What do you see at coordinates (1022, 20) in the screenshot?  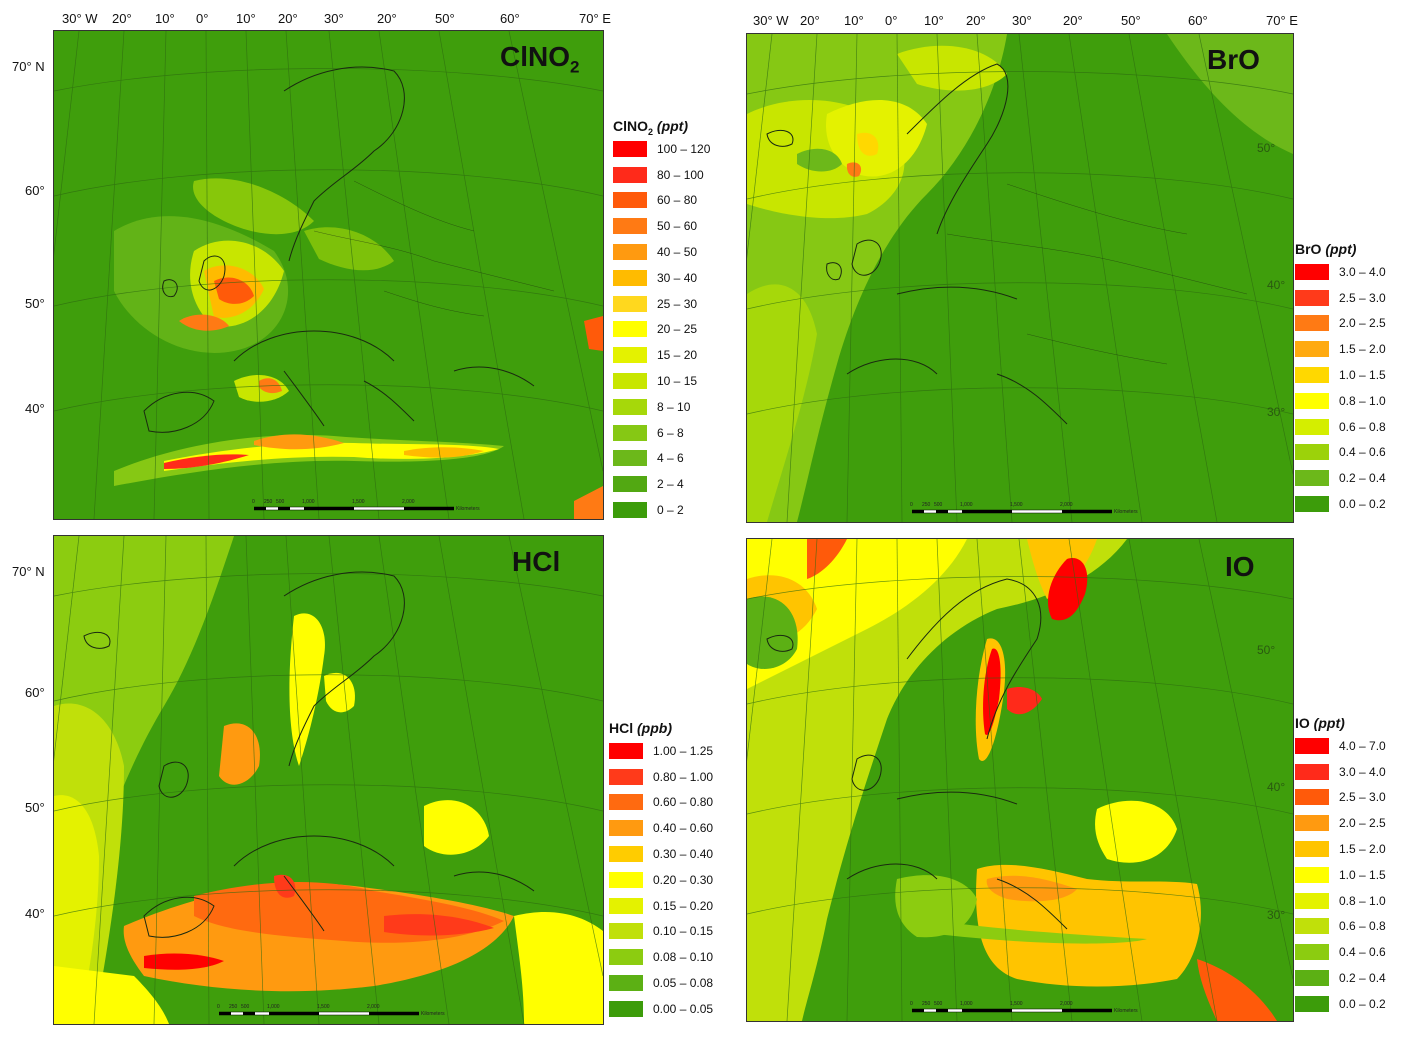 I see `lon-label: 30°` at bounding box center [1022, 20].